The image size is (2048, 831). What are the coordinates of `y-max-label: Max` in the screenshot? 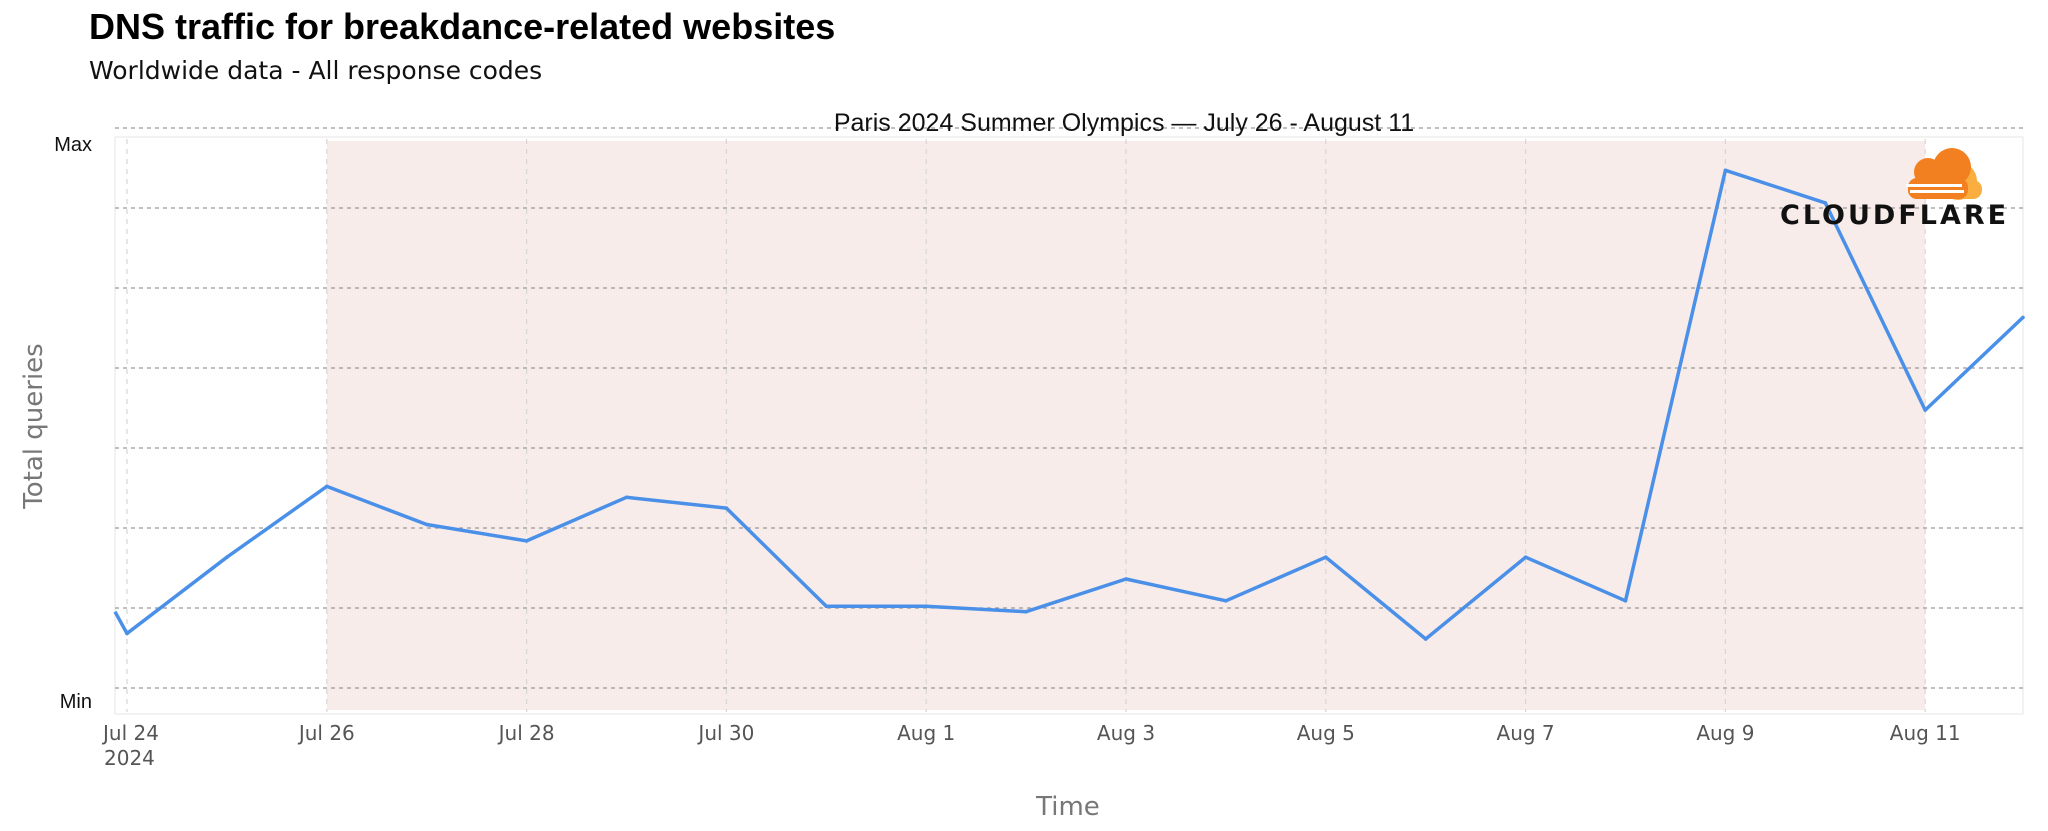 It's located at (73, 145).